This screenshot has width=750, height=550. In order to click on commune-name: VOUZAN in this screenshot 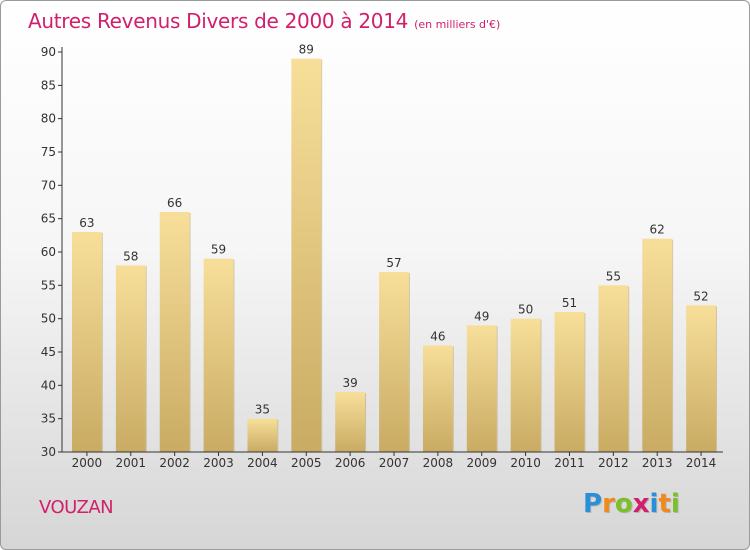, I will do `click(76, 507)`.